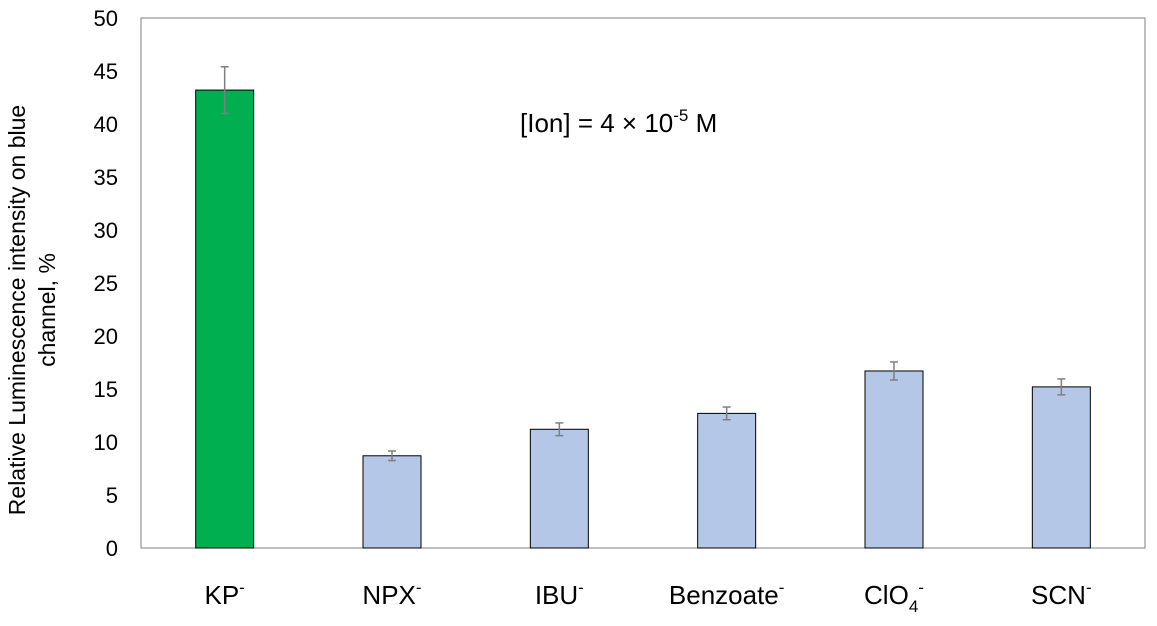  I want to click on ion-concentration-annotation: [Ion] = 4 × 10-5 M, so click(618, 122).